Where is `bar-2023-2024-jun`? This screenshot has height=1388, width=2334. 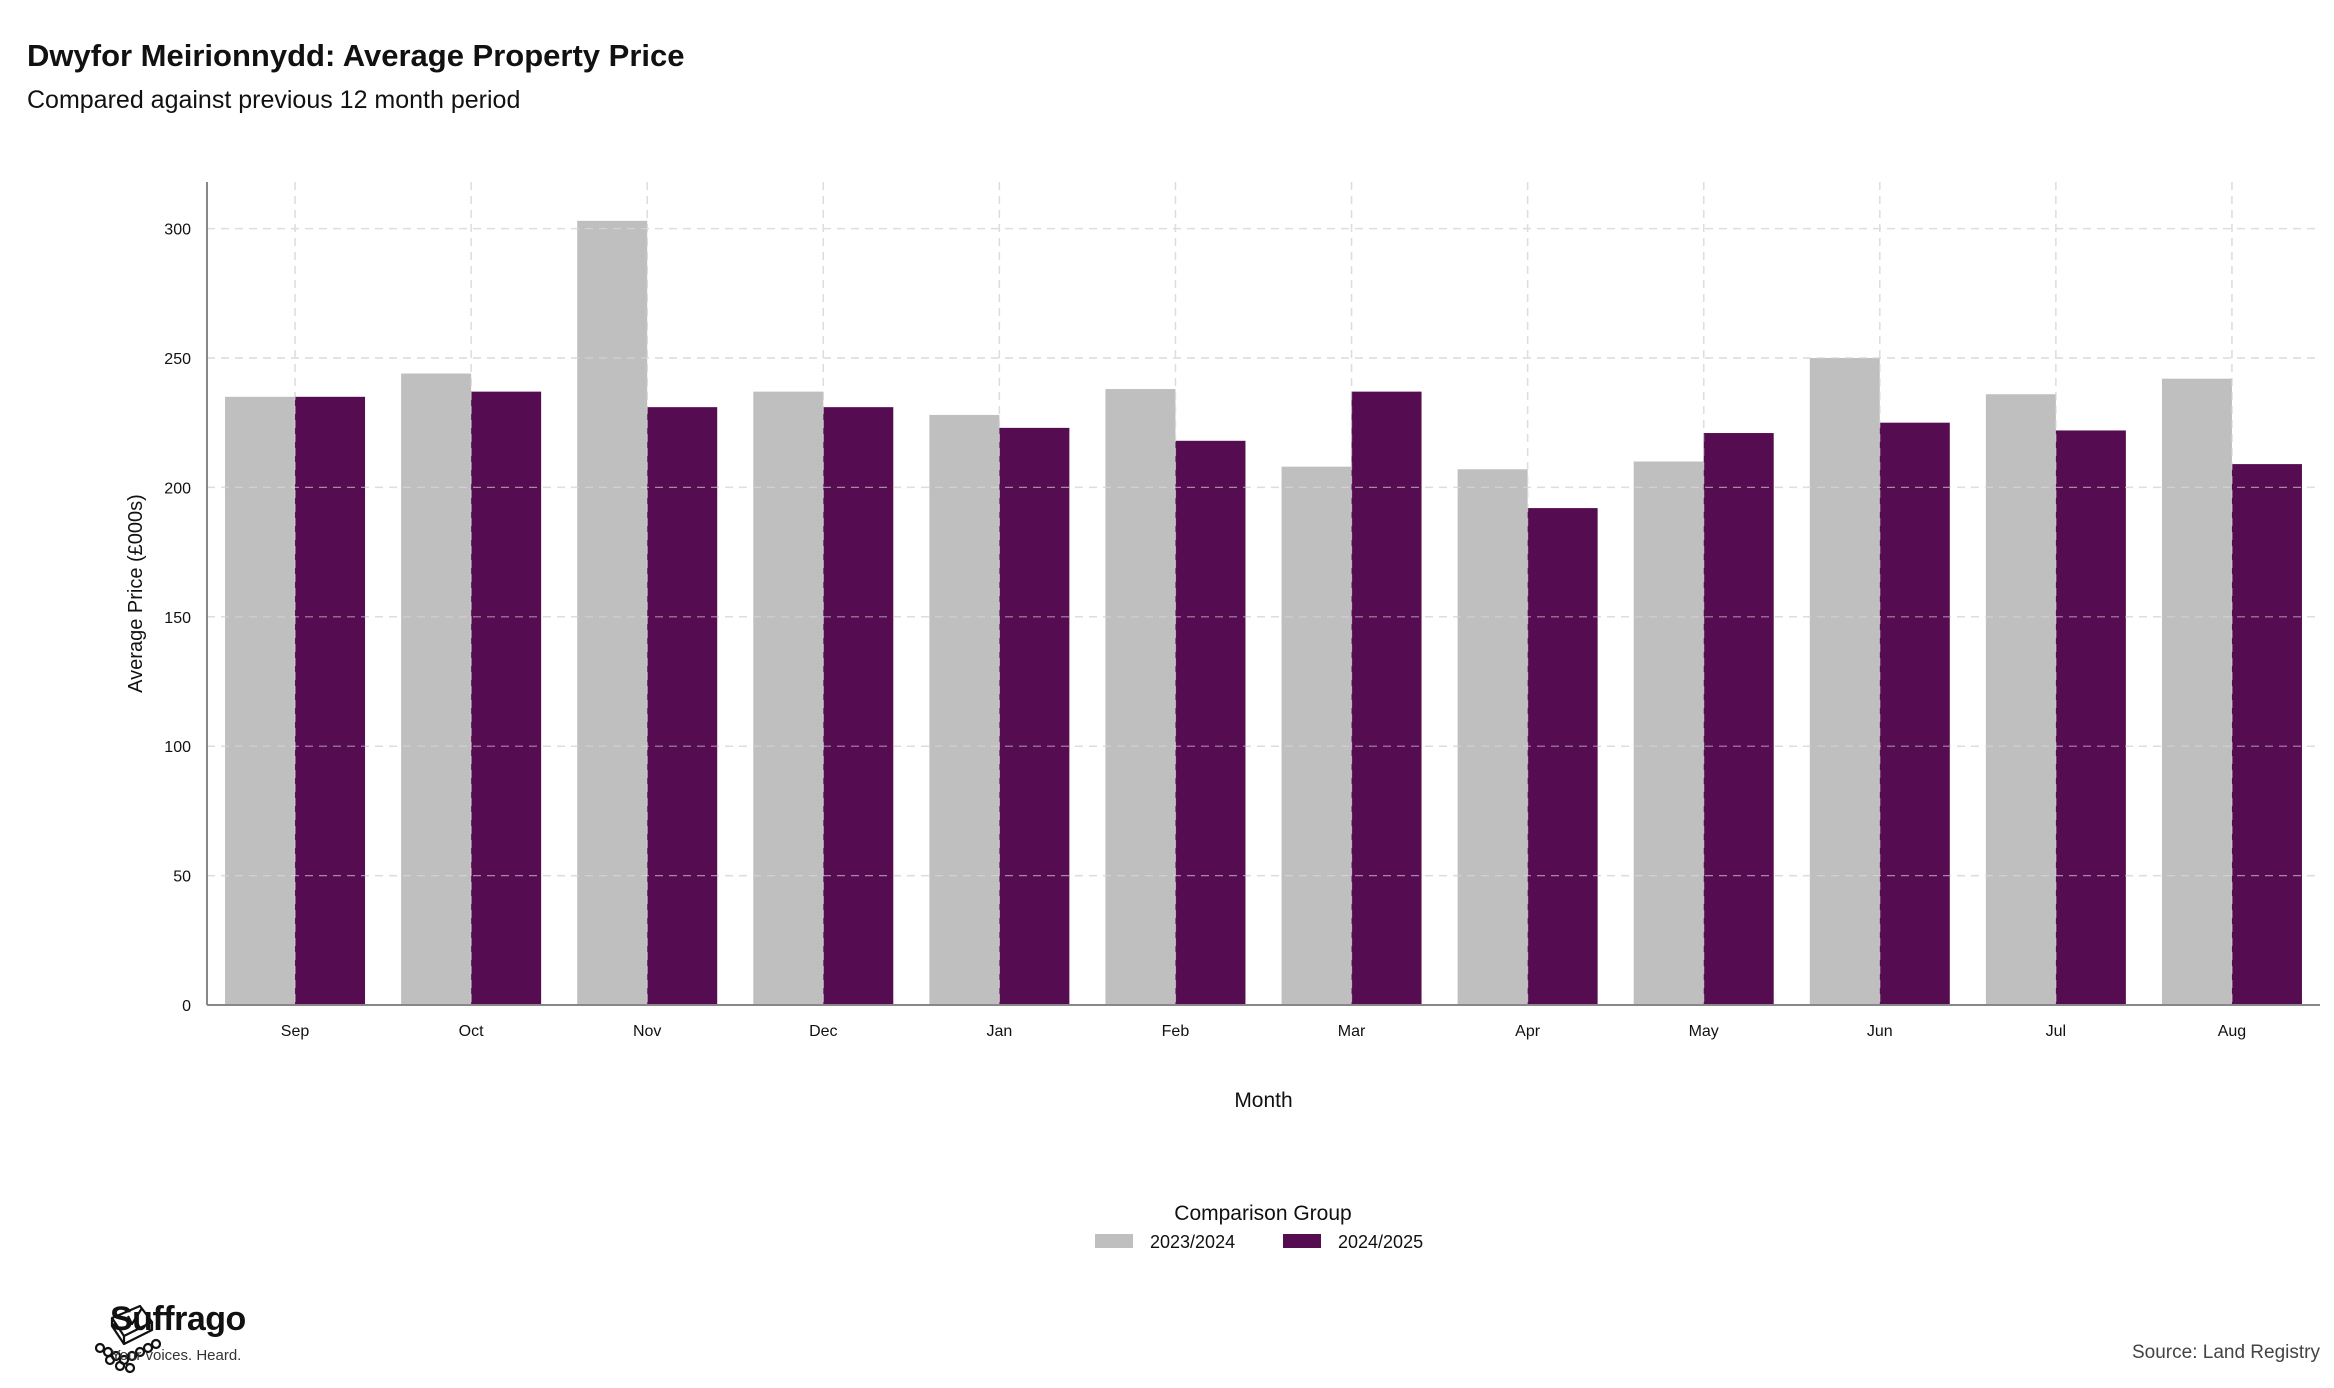
bar-2023-2024-jun is located at coordinates (1844, 681).